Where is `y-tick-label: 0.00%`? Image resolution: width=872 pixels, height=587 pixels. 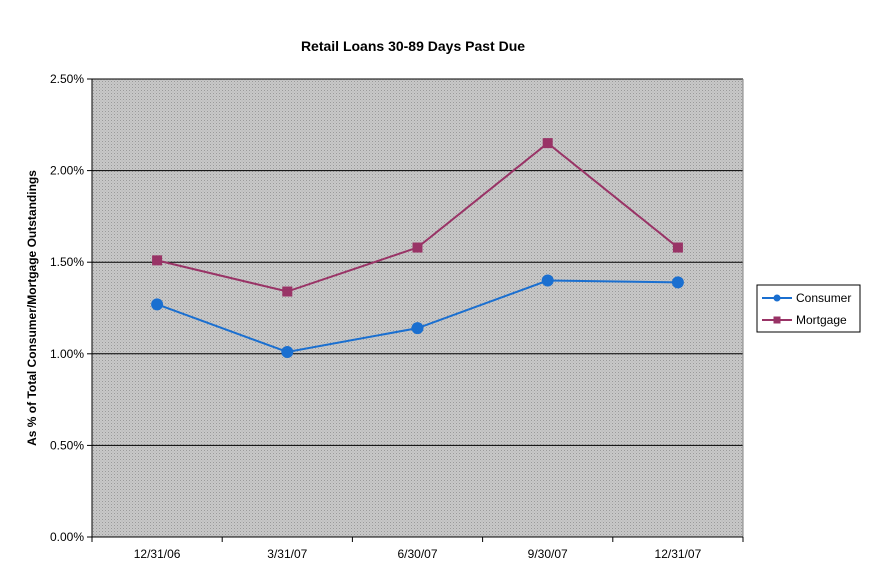
y-tick-label: 0.00% is located at coordinates (67, 537).